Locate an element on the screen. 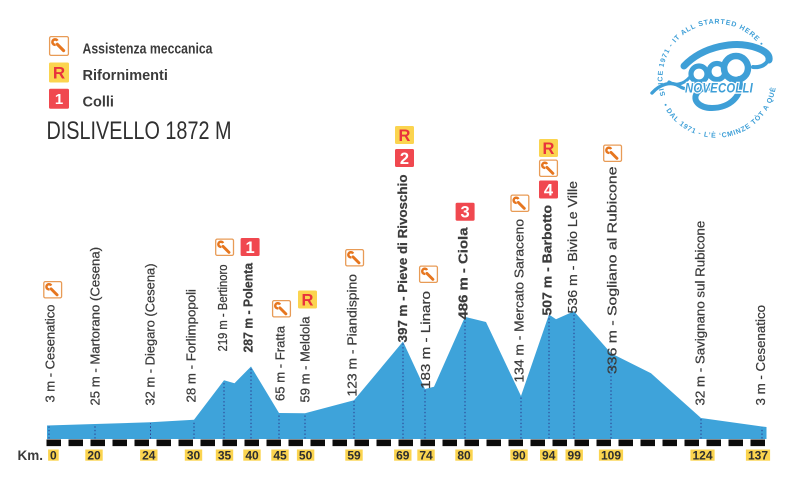 Image resolution: width=800 pixels, height=489 pixels. svg-text: 336 m - Sogliano al Rubicone is located at coordinates (612, 271).